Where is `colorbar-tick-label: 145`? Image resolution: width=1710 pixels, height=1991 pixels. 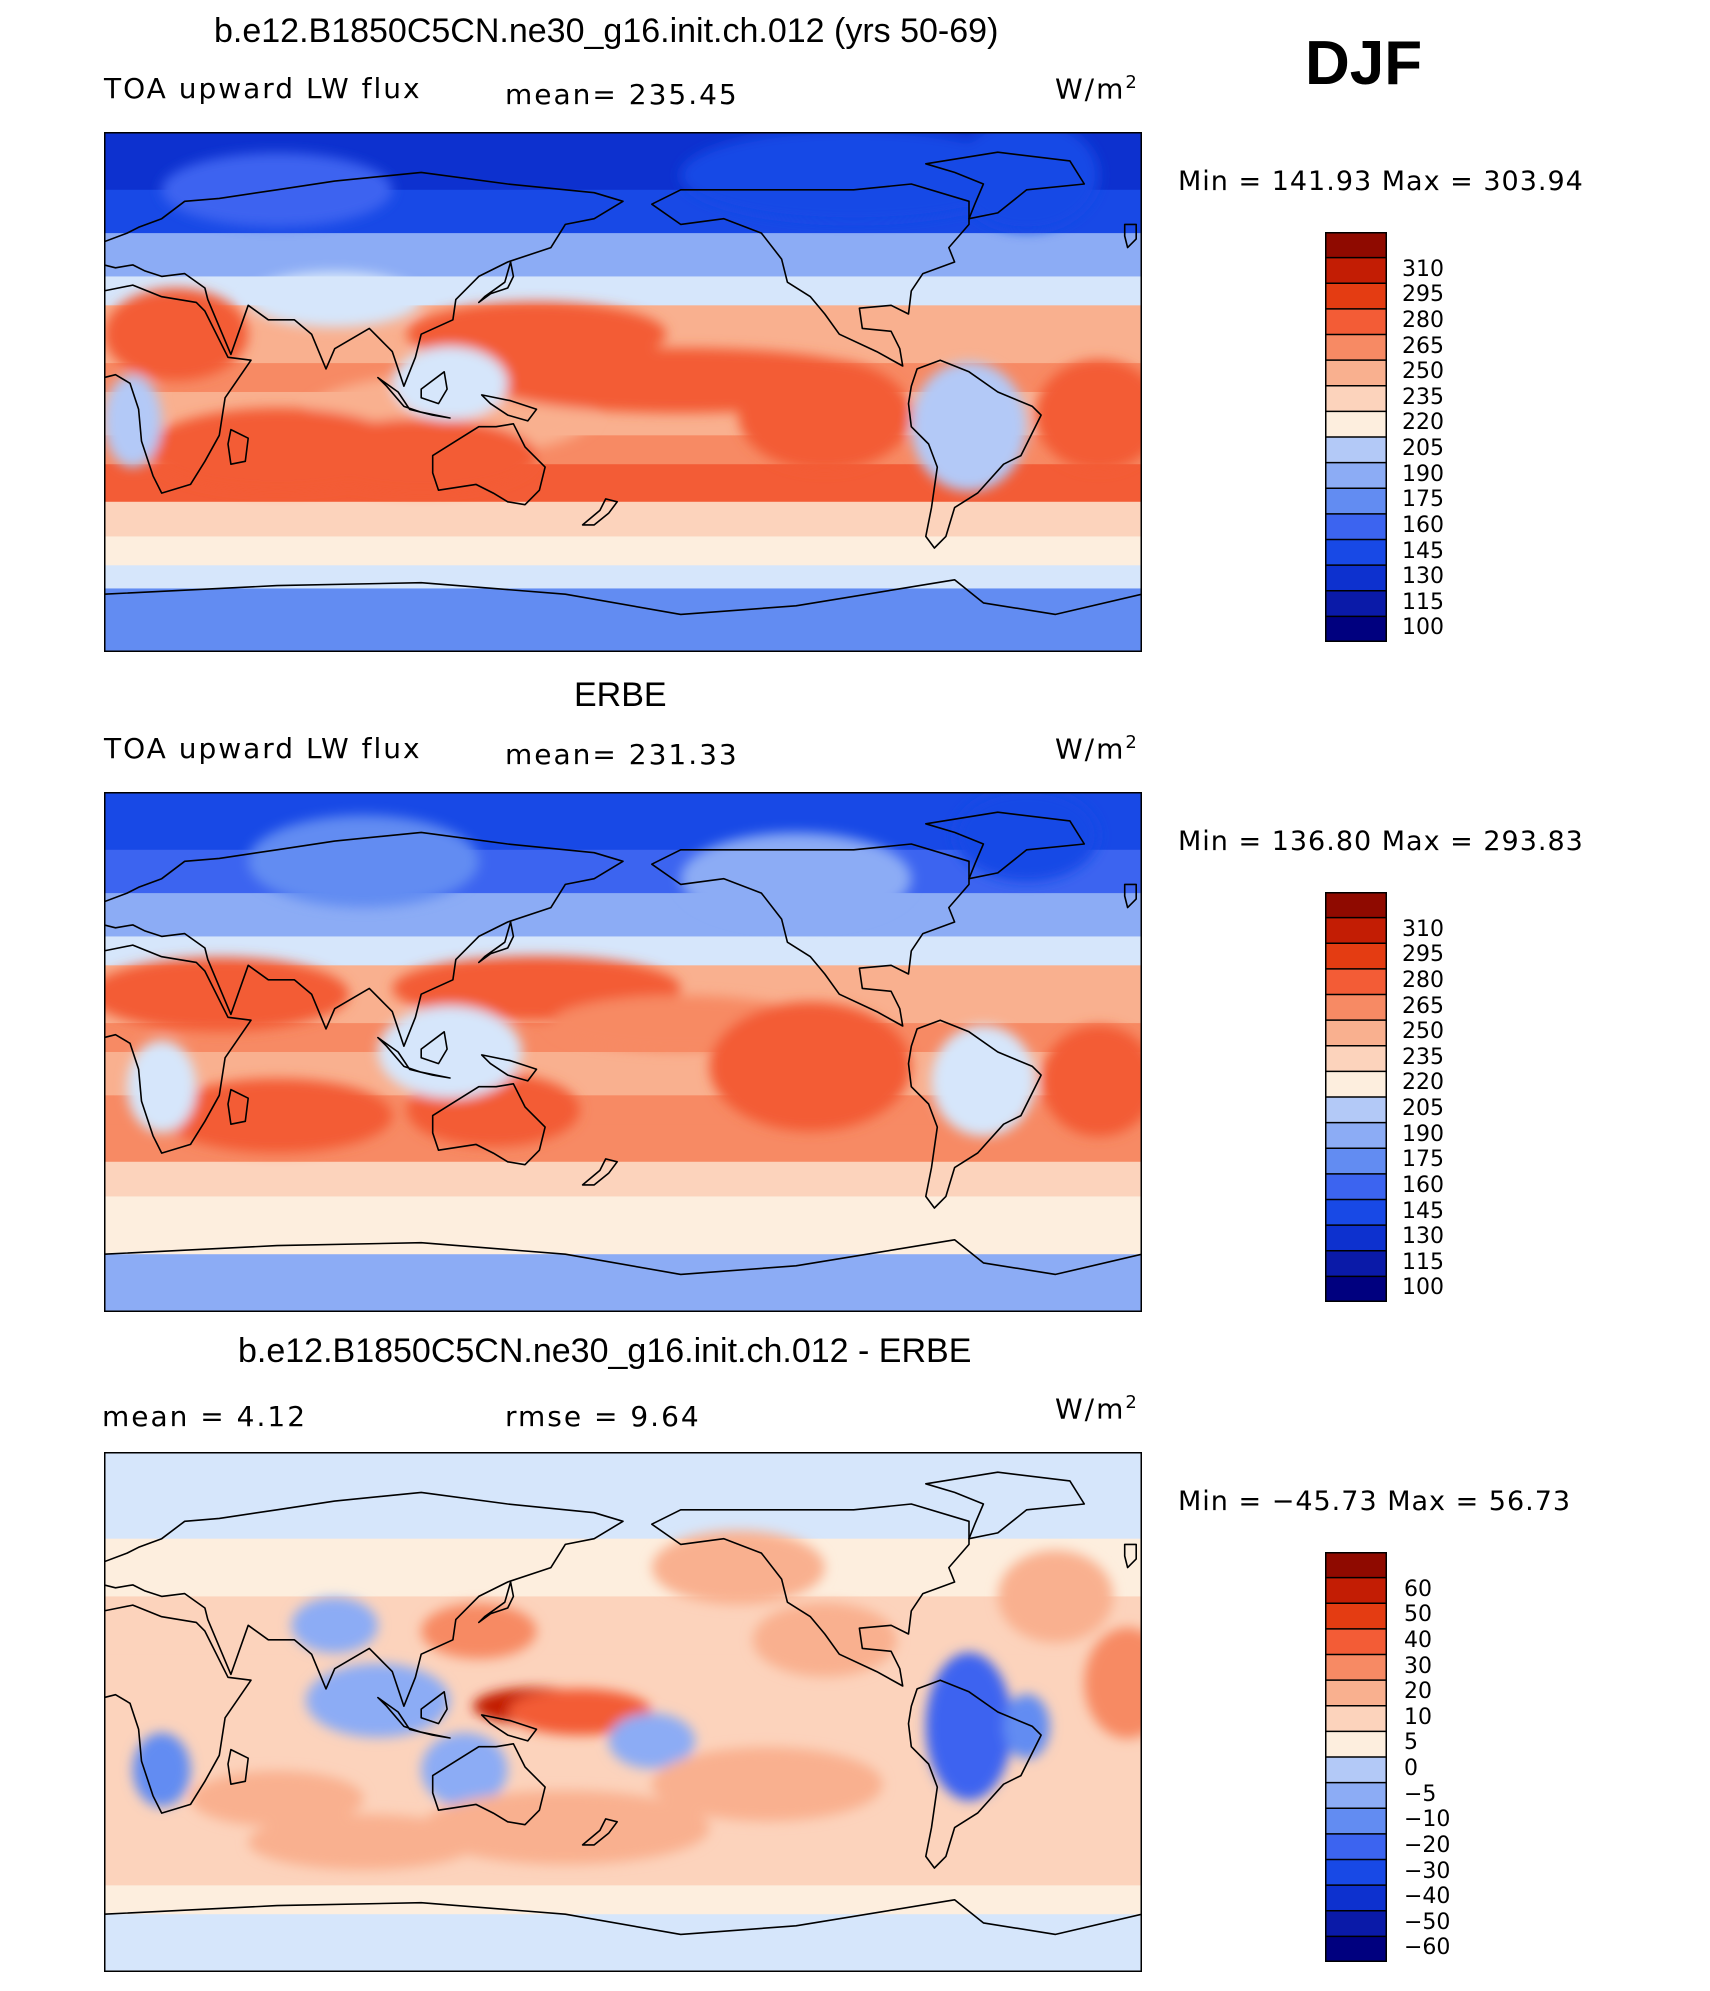
colorbar-tick-label: 145 is located at coordinates (1423, 1211).